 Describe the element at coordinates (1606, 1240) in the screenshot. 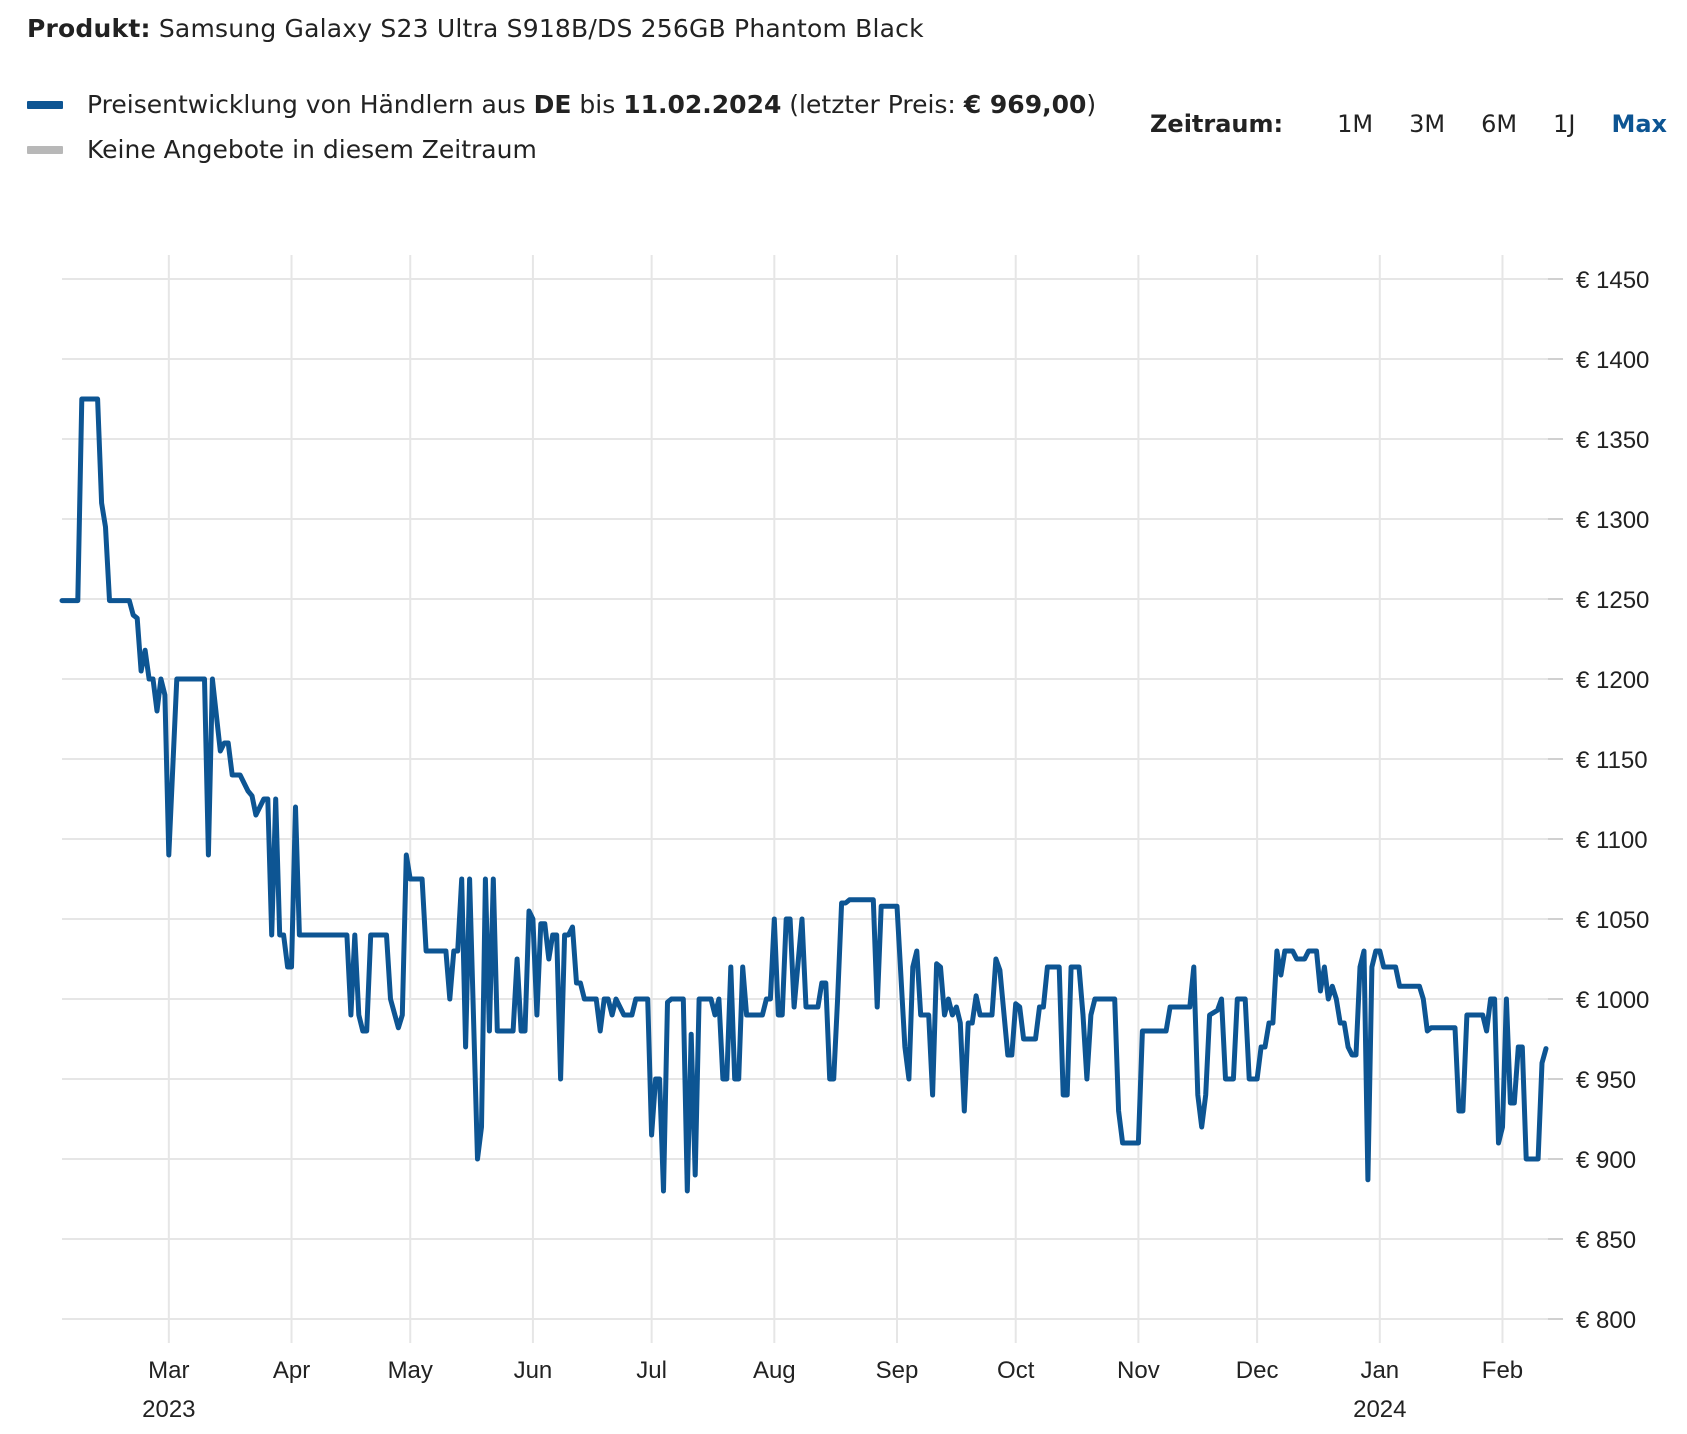

I see `y-tick-label: € 850` at that location.